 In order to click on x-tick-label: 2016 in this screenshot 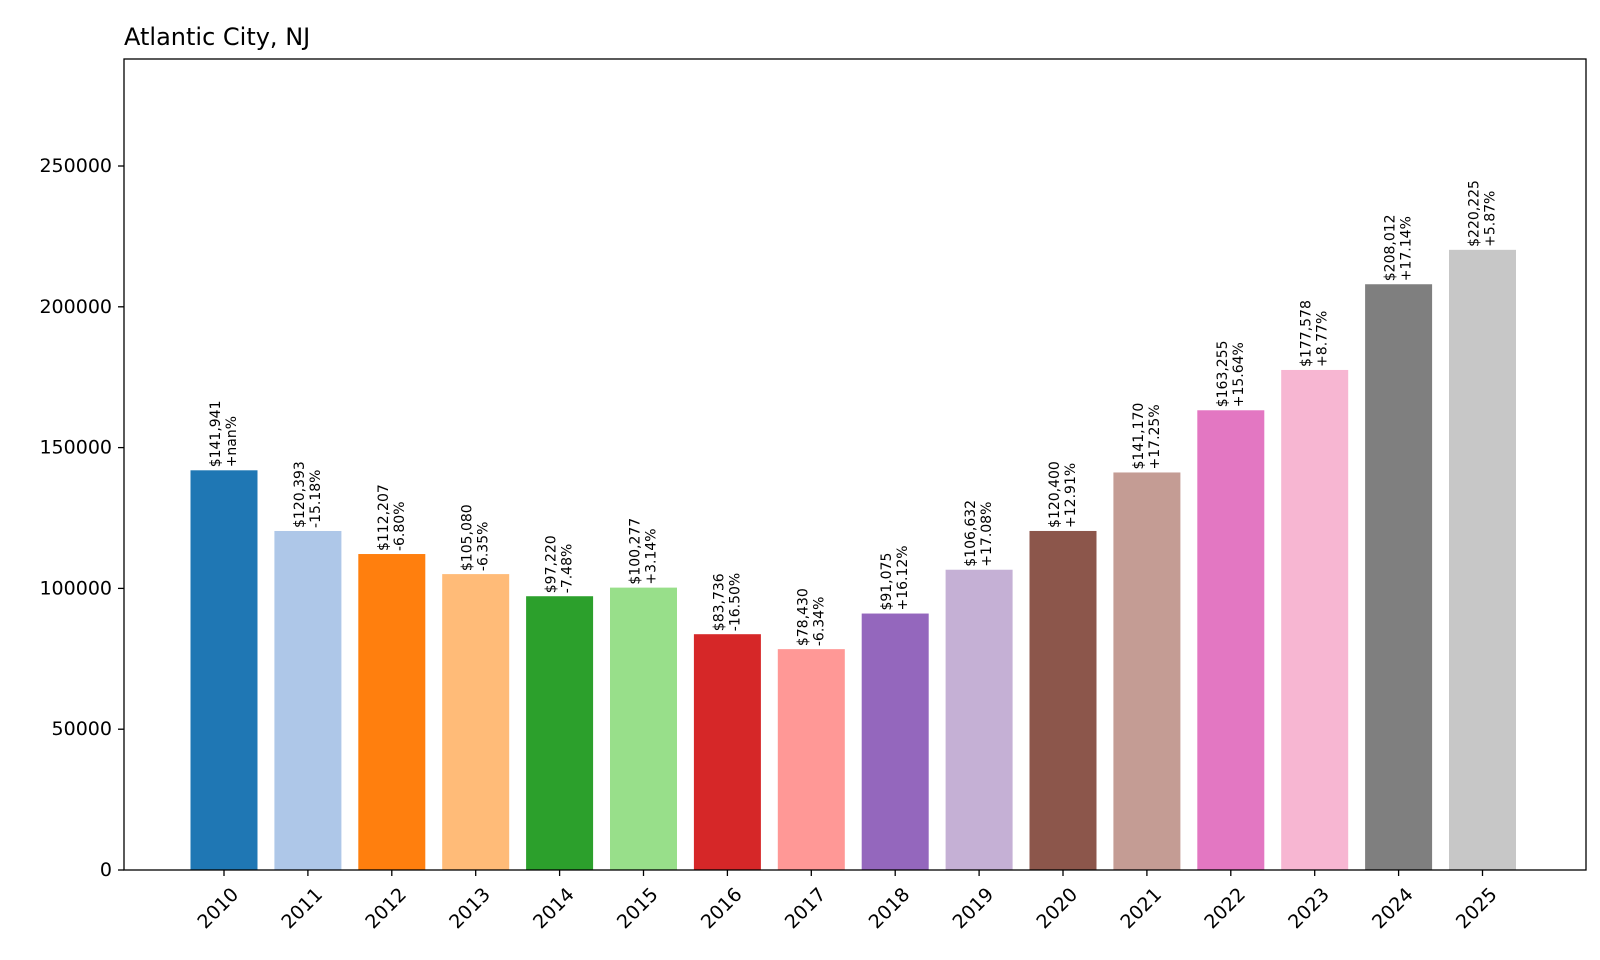, I will do `click(722, 909)`.